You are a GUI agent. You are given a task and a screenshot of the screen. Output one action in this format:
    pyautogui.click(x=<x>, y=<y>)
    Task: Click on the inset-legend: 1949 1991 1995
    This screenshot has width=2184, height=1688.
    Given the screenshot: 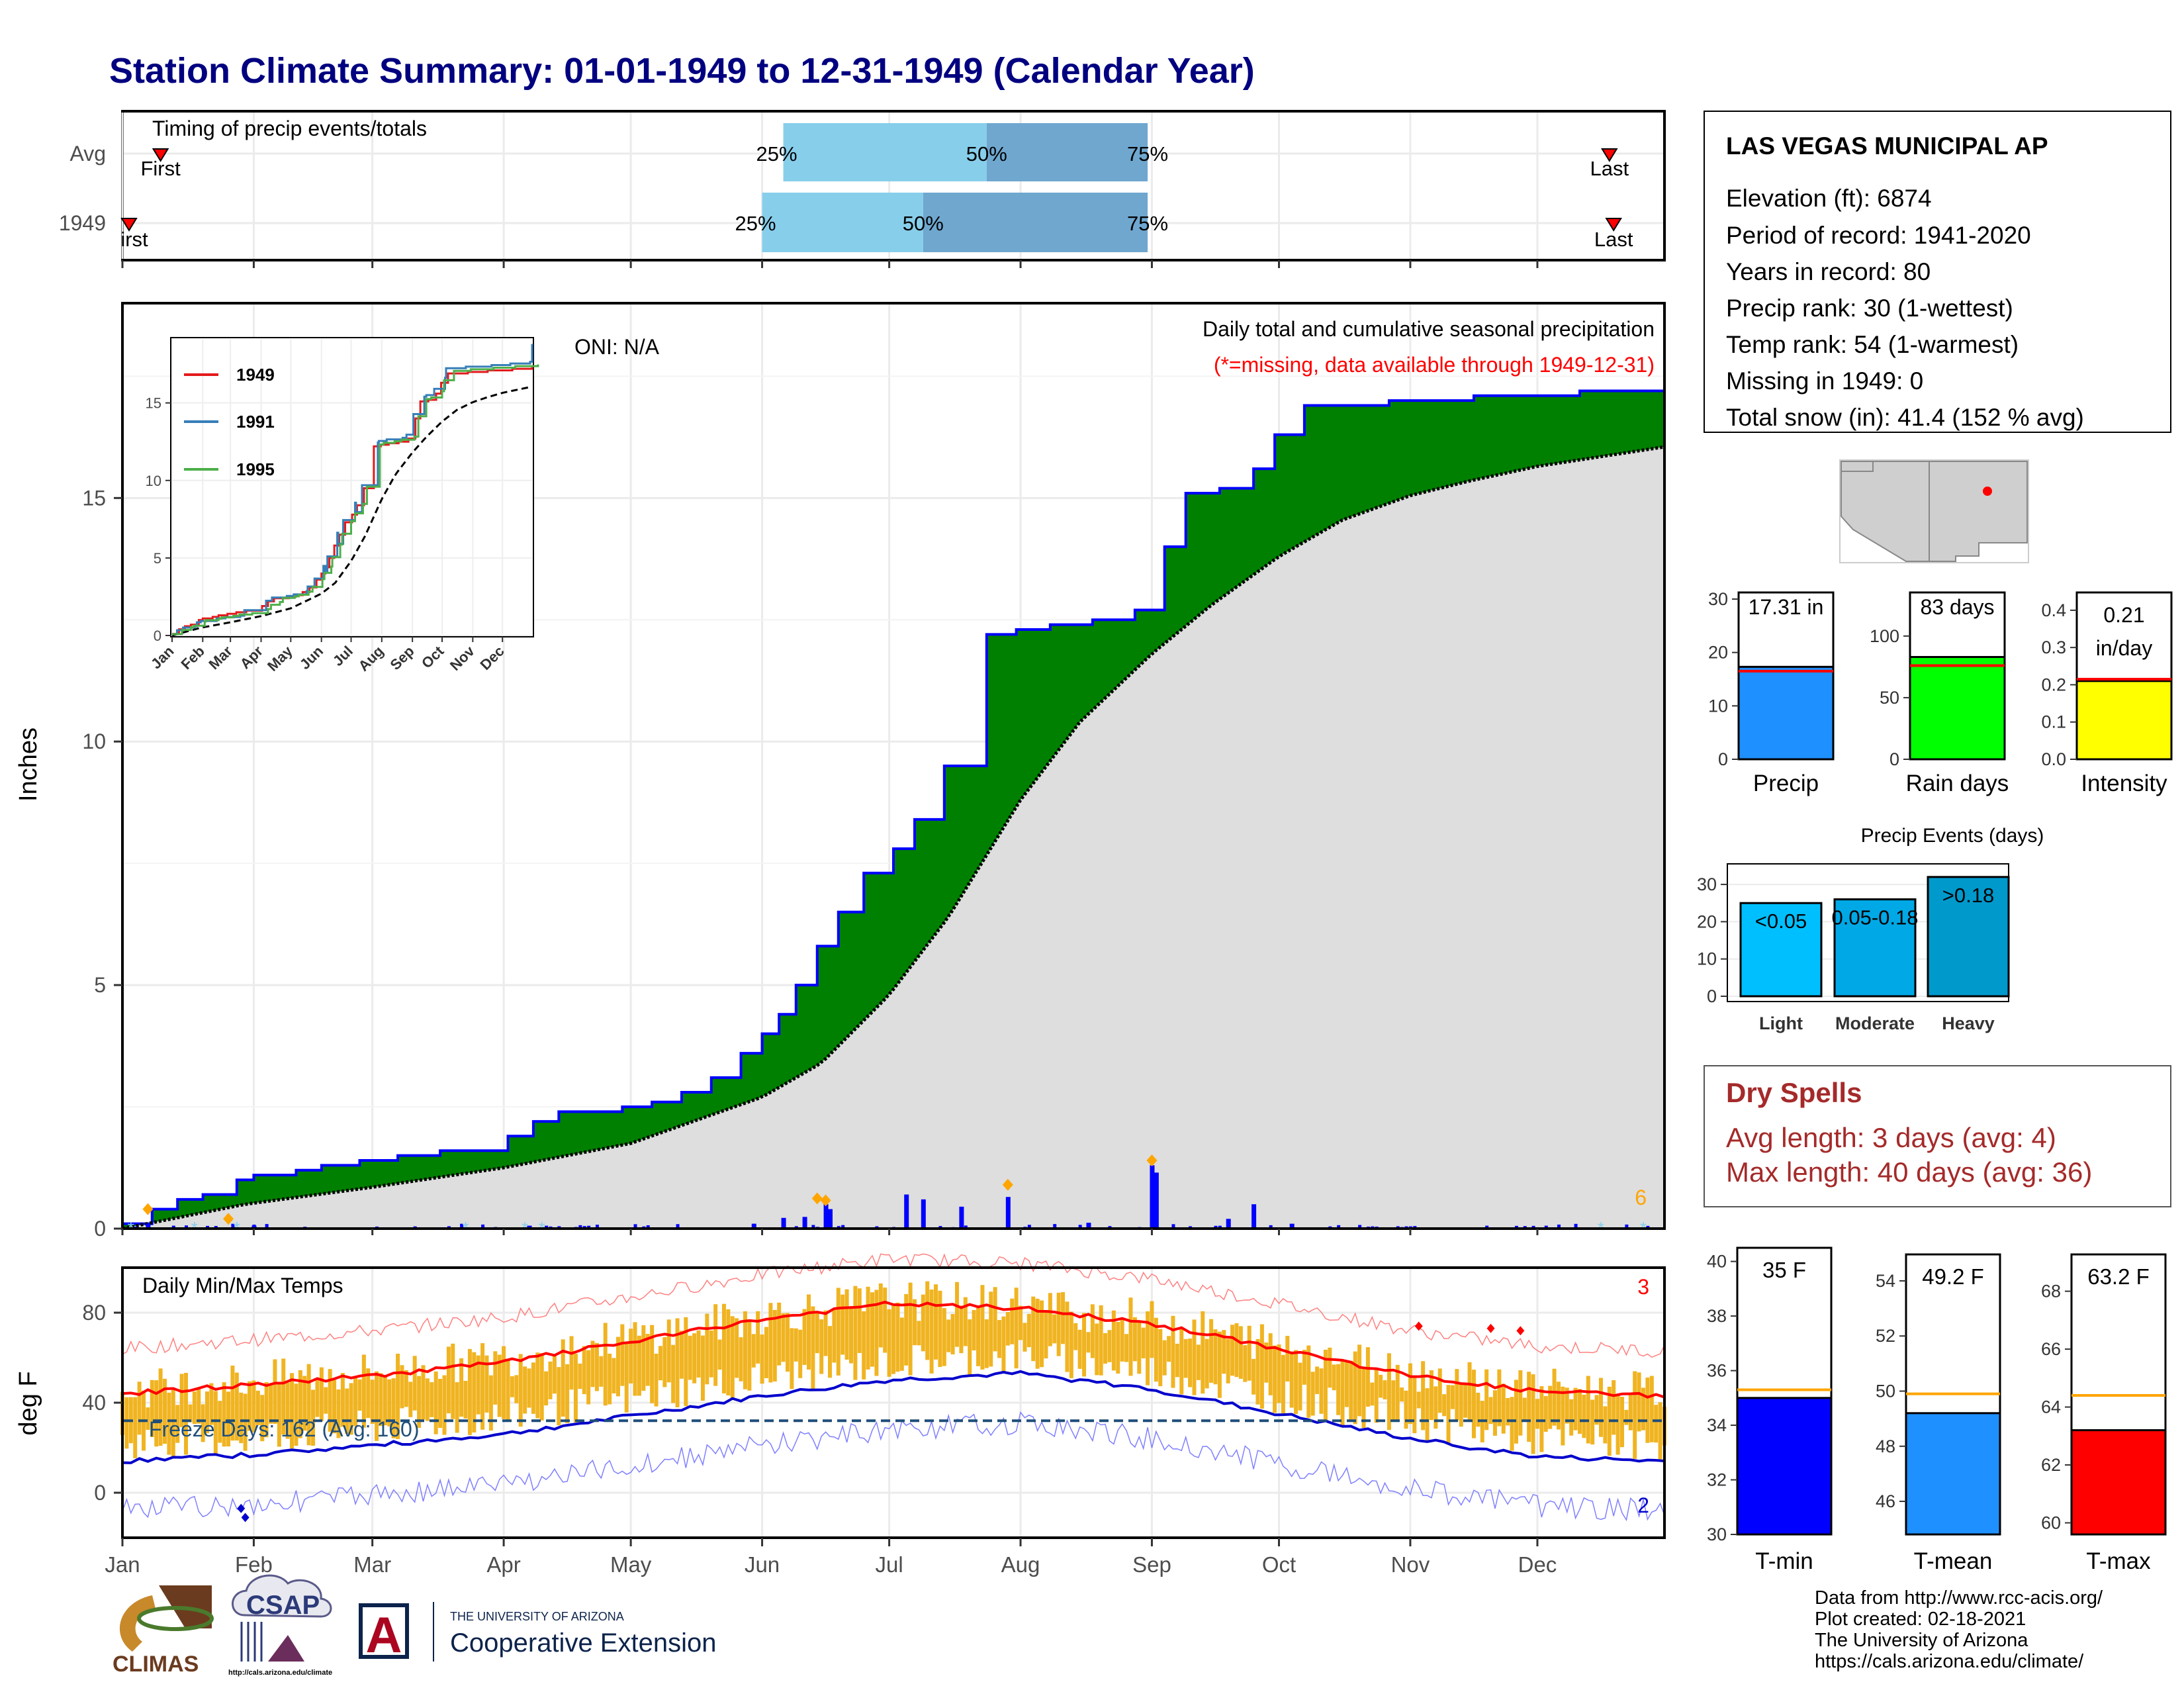 What is the action you would take?
    pyautogui.click(x=229, y=422)
    